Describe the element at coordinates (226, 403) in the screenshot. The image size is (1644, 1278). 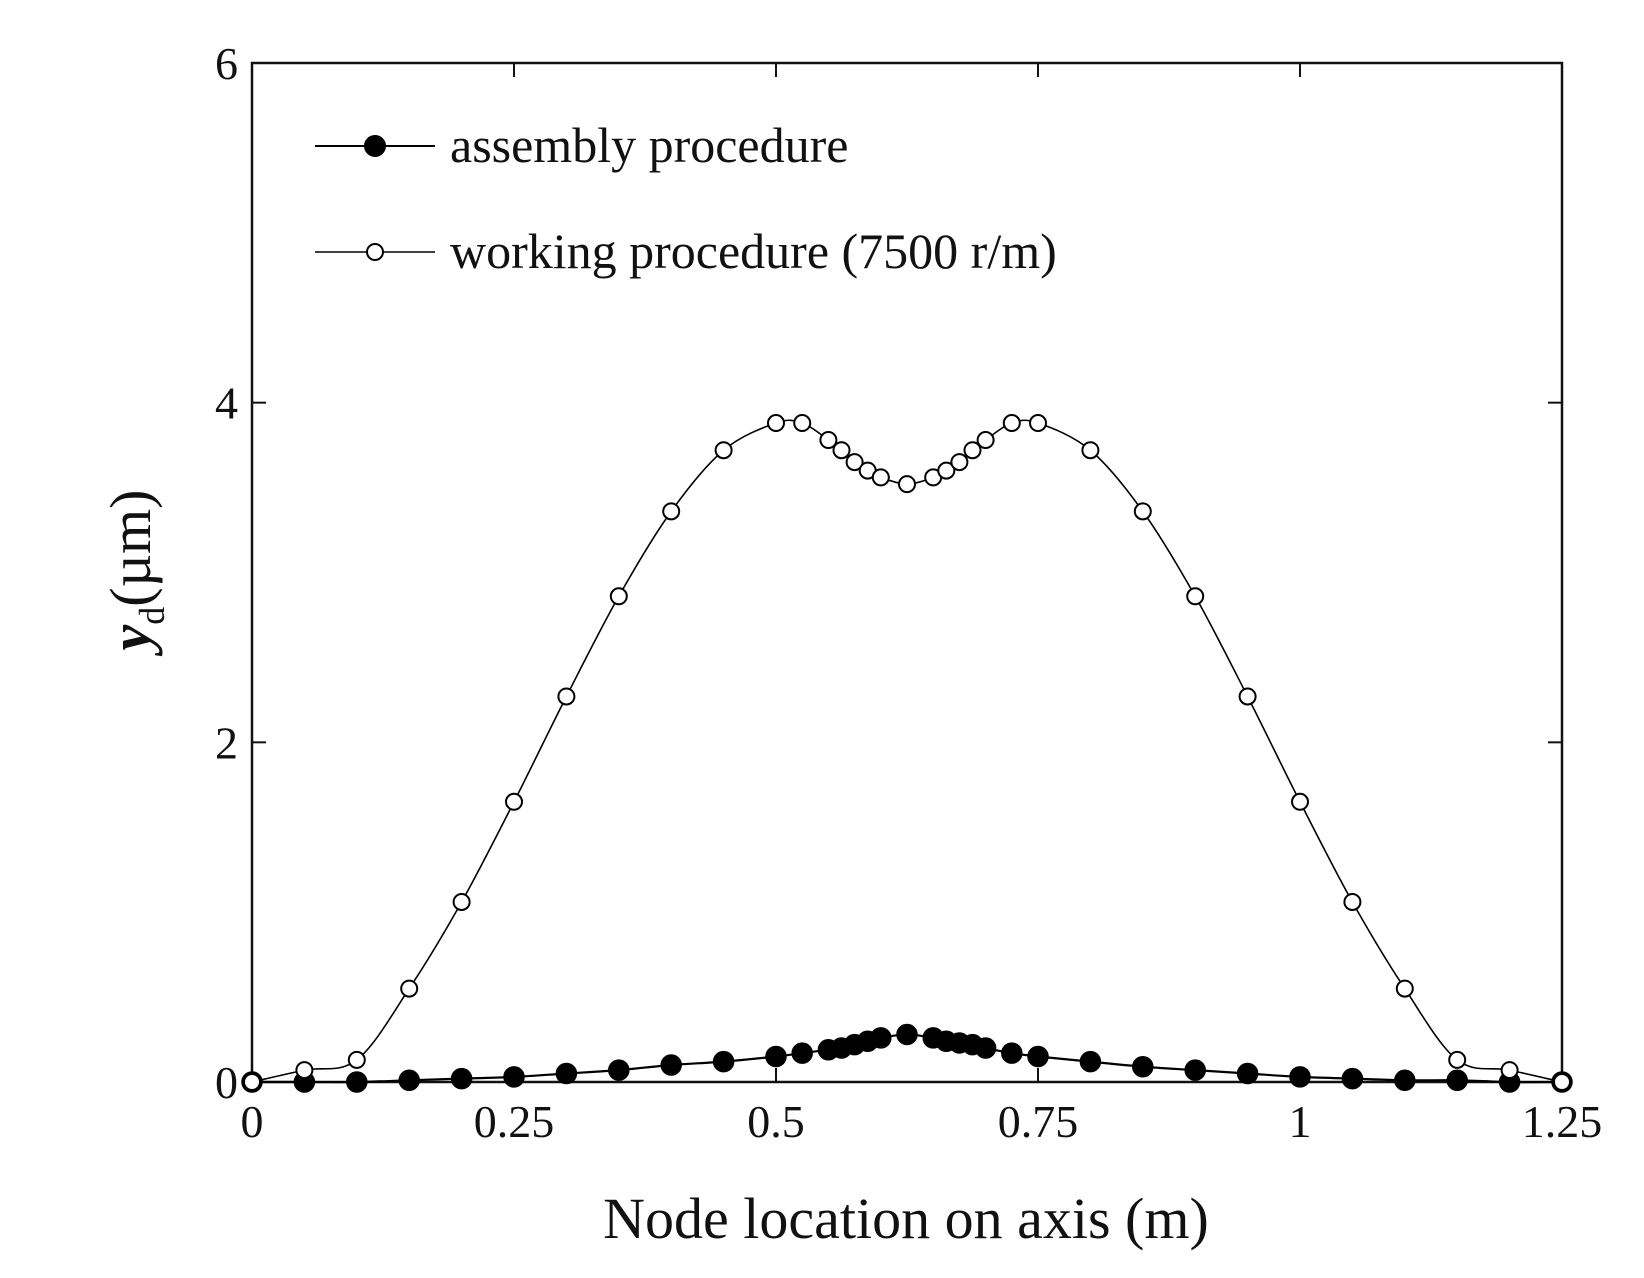
I see `y-tick-label: 4` at that location.